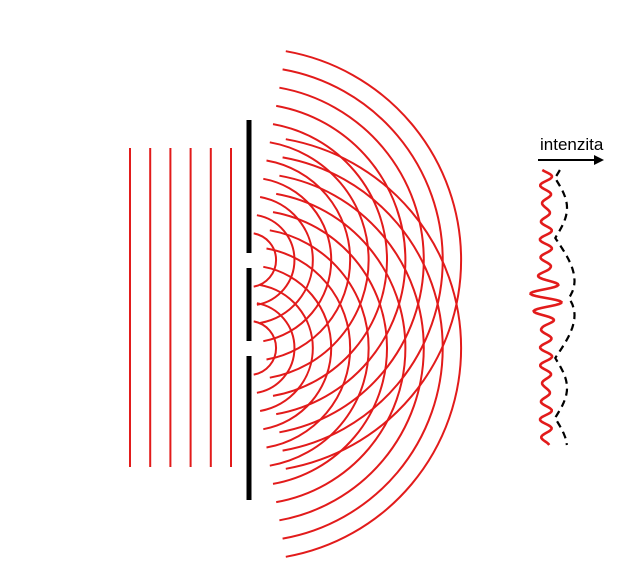  I want to click on intensity-envelope-dashed, so click(564, 307).